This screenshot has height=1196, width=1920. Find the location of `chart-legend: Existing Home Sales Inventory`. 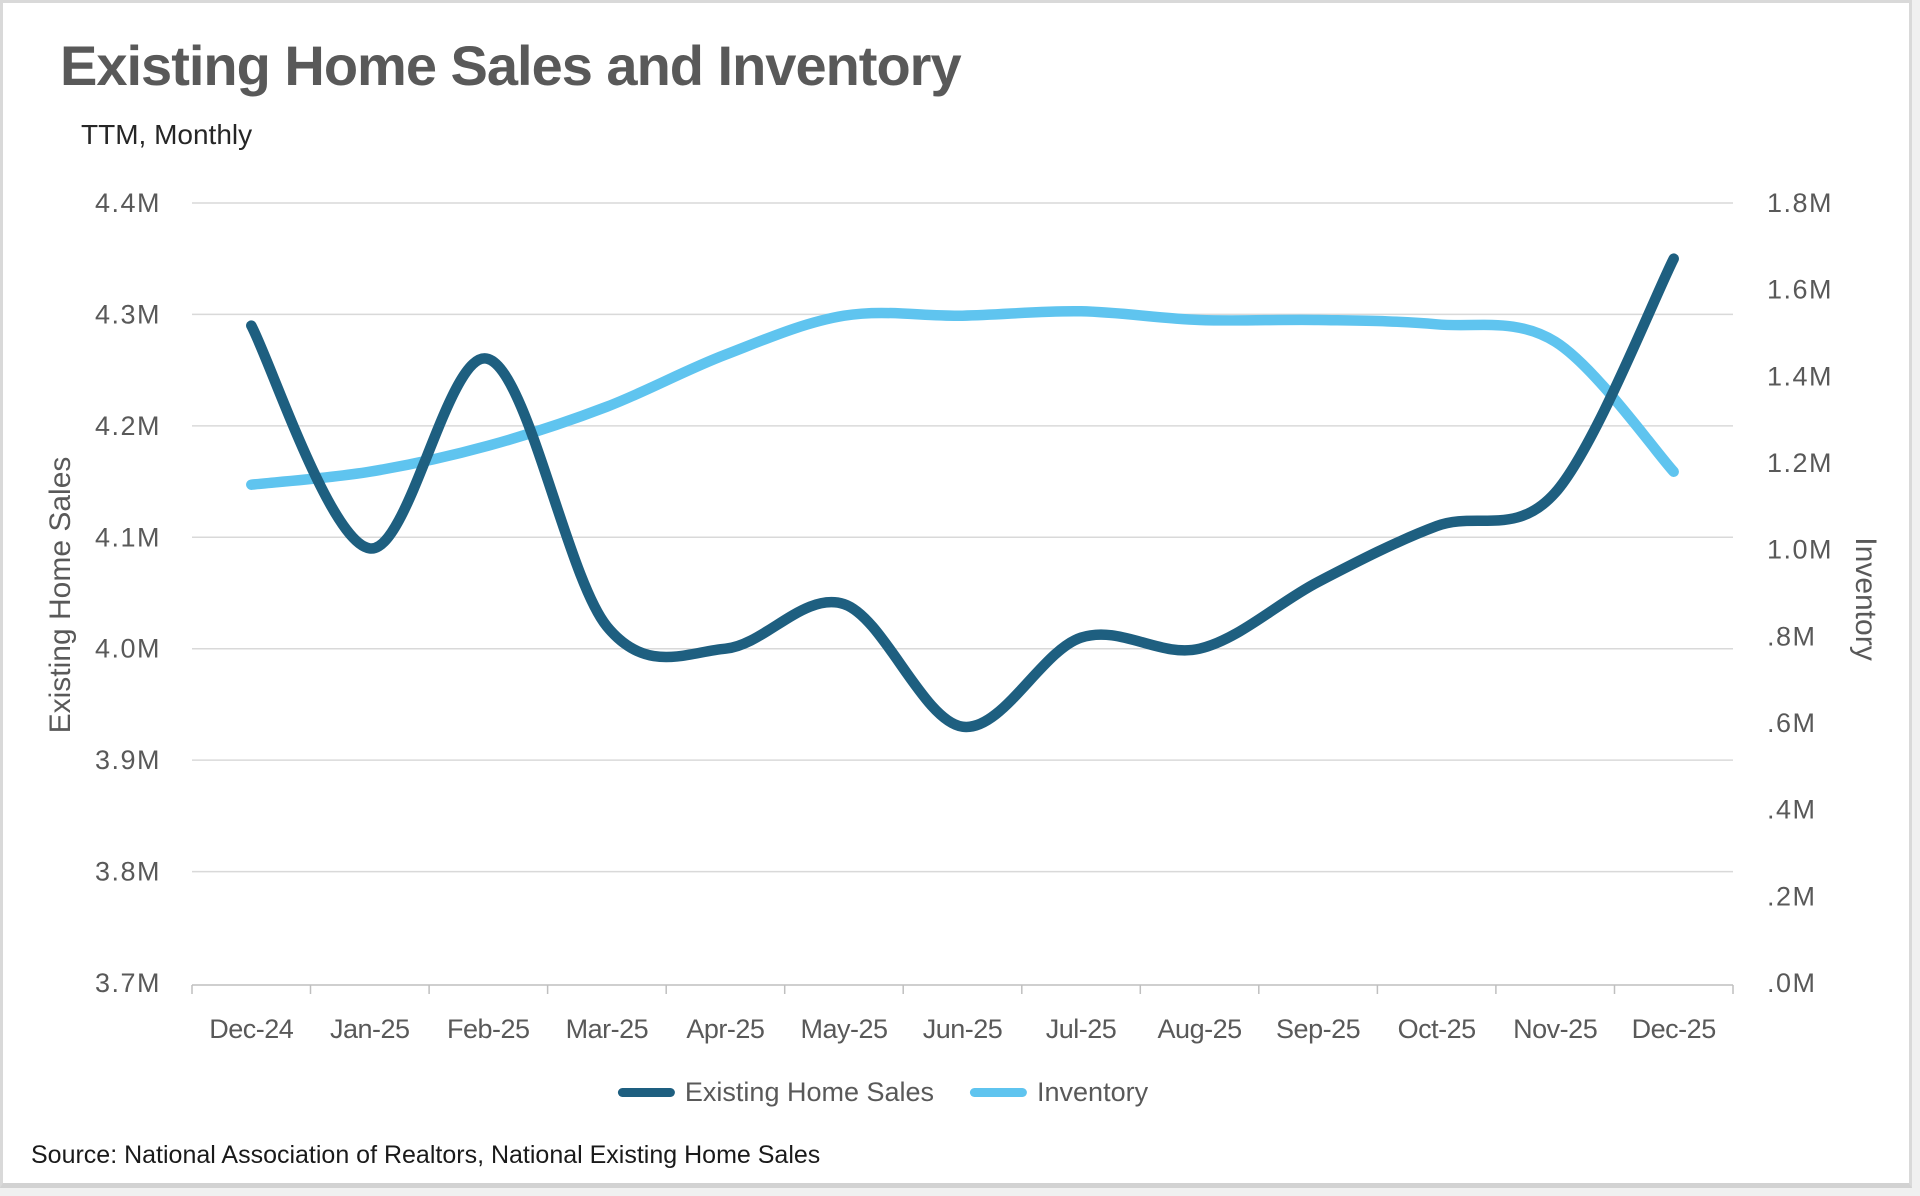

chart-legend: Existing Home Sales Inventory is located at coordinates (882, 1092).